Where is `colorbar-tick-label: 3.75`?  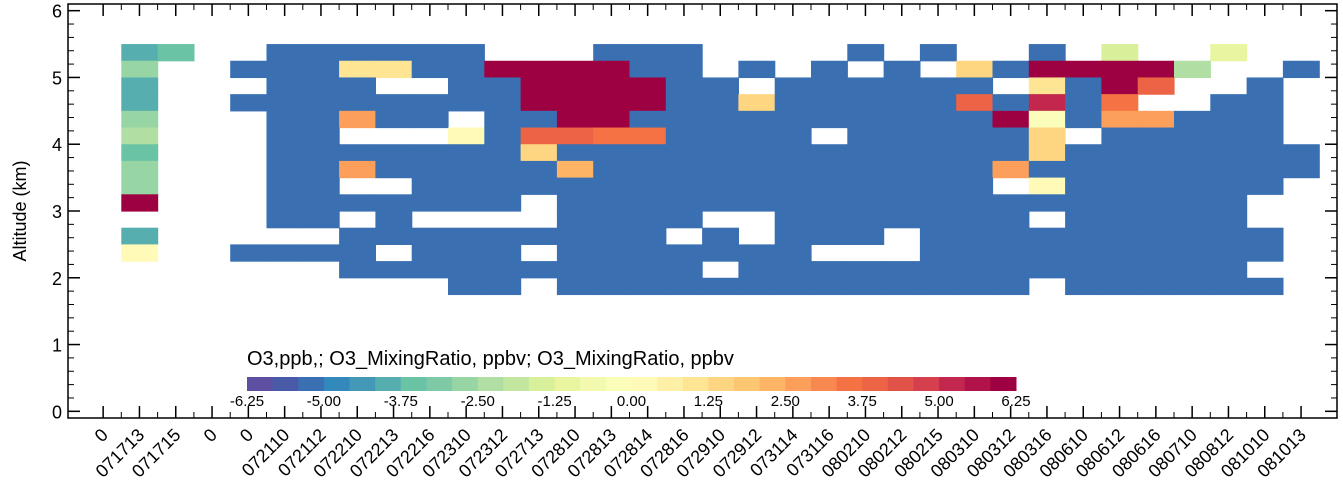
colorbar-tick-label: 3.75 is located at coordinates (862, 401).